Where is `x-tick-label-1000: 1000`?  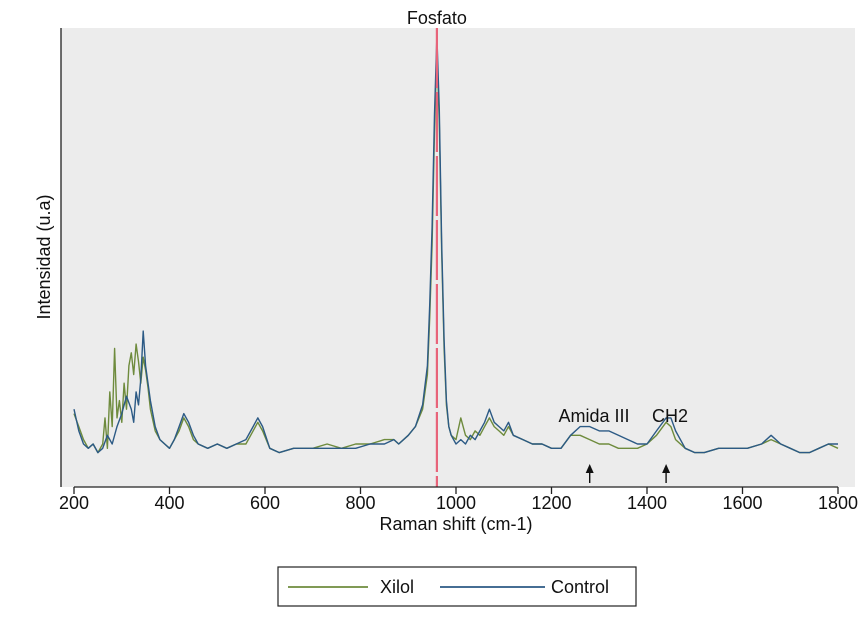
x-tick-label-1000: 1000 is located at coordinates (456, 503).